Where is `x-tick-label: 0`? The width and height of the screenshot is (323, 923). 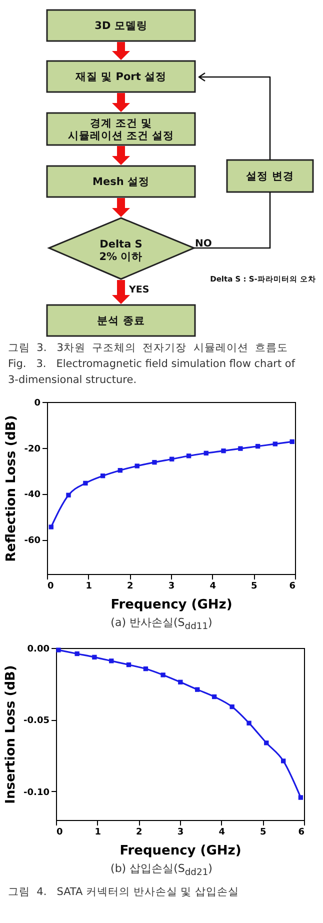
x-tick-label: 0 is located at coordinates (59, 833).